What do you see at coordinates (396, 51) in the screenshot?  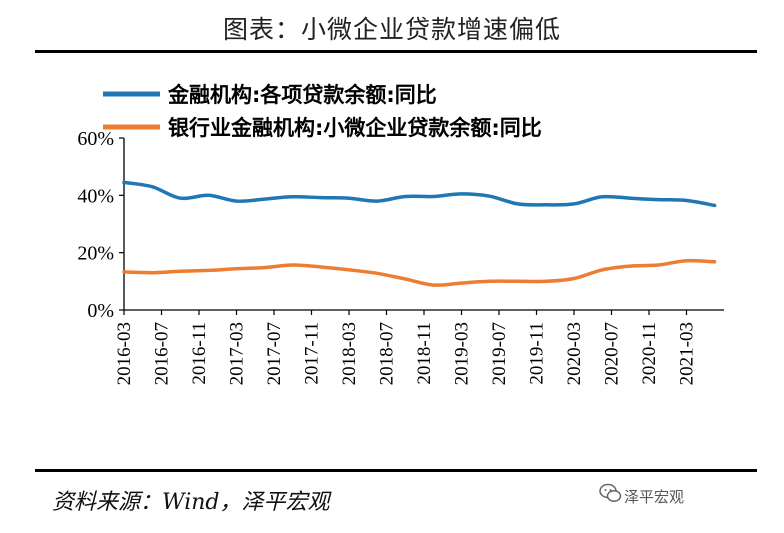 I see `top-rule` at bounding box center [396, 51].